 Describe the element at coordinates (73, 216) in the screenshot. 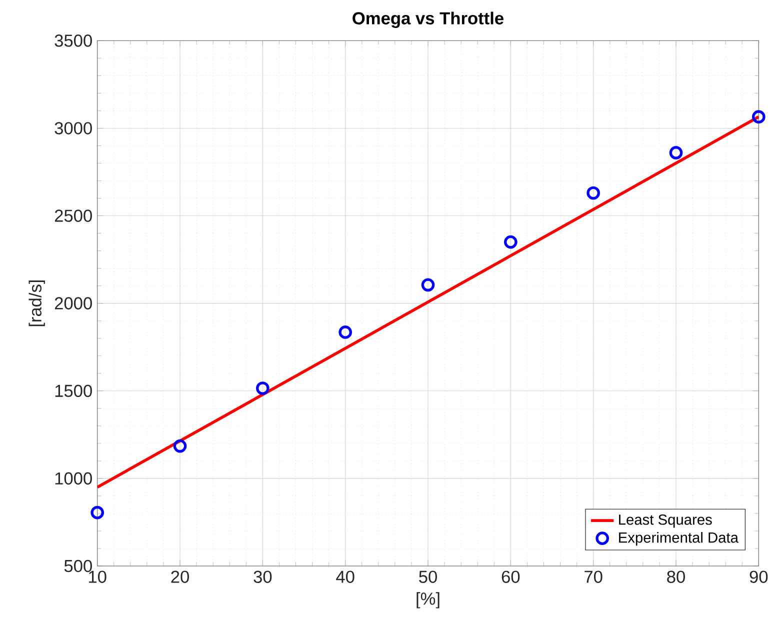

I see `y-tick-label: 2500` at that location.